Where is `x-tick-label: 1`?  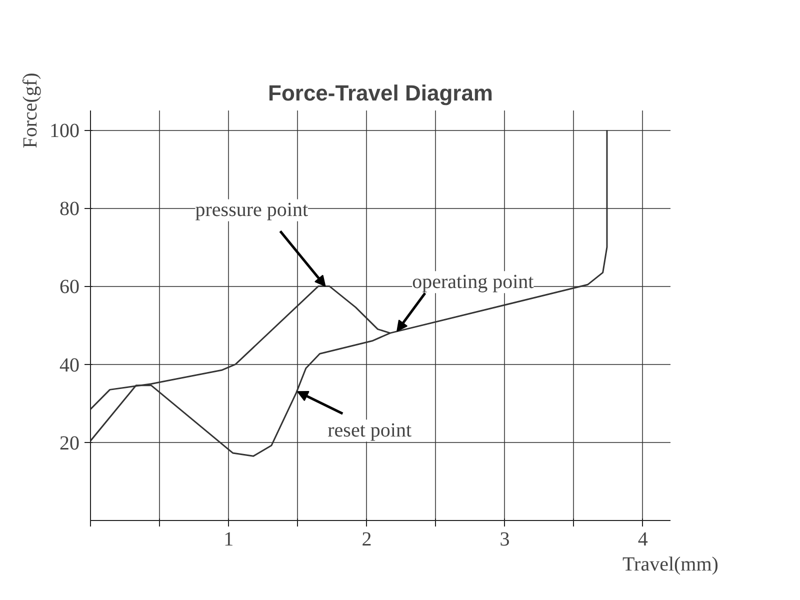
x-tick-label: 1 is located at coordinates (229, 539).